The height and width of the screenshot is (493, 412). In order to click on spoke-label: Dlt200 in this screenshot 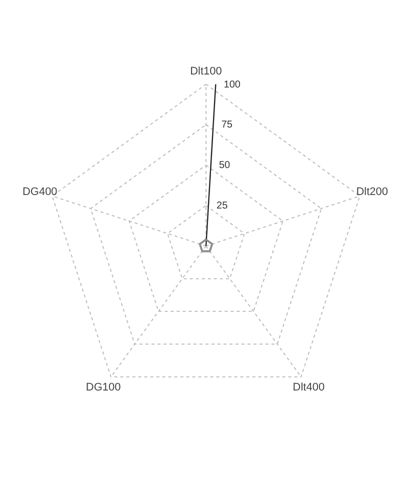, I will do `click(372, 192)`.